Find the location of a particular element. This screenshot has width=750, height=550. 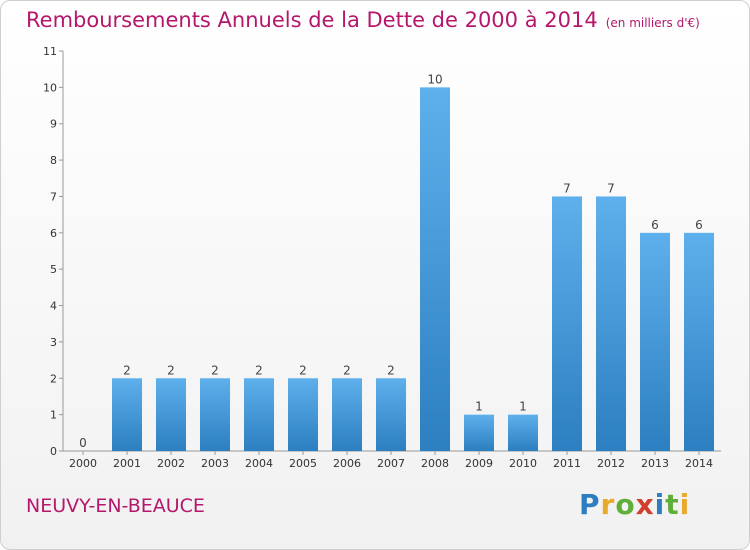

x-tick-label: 2014 is located at coordinates (699, 463).